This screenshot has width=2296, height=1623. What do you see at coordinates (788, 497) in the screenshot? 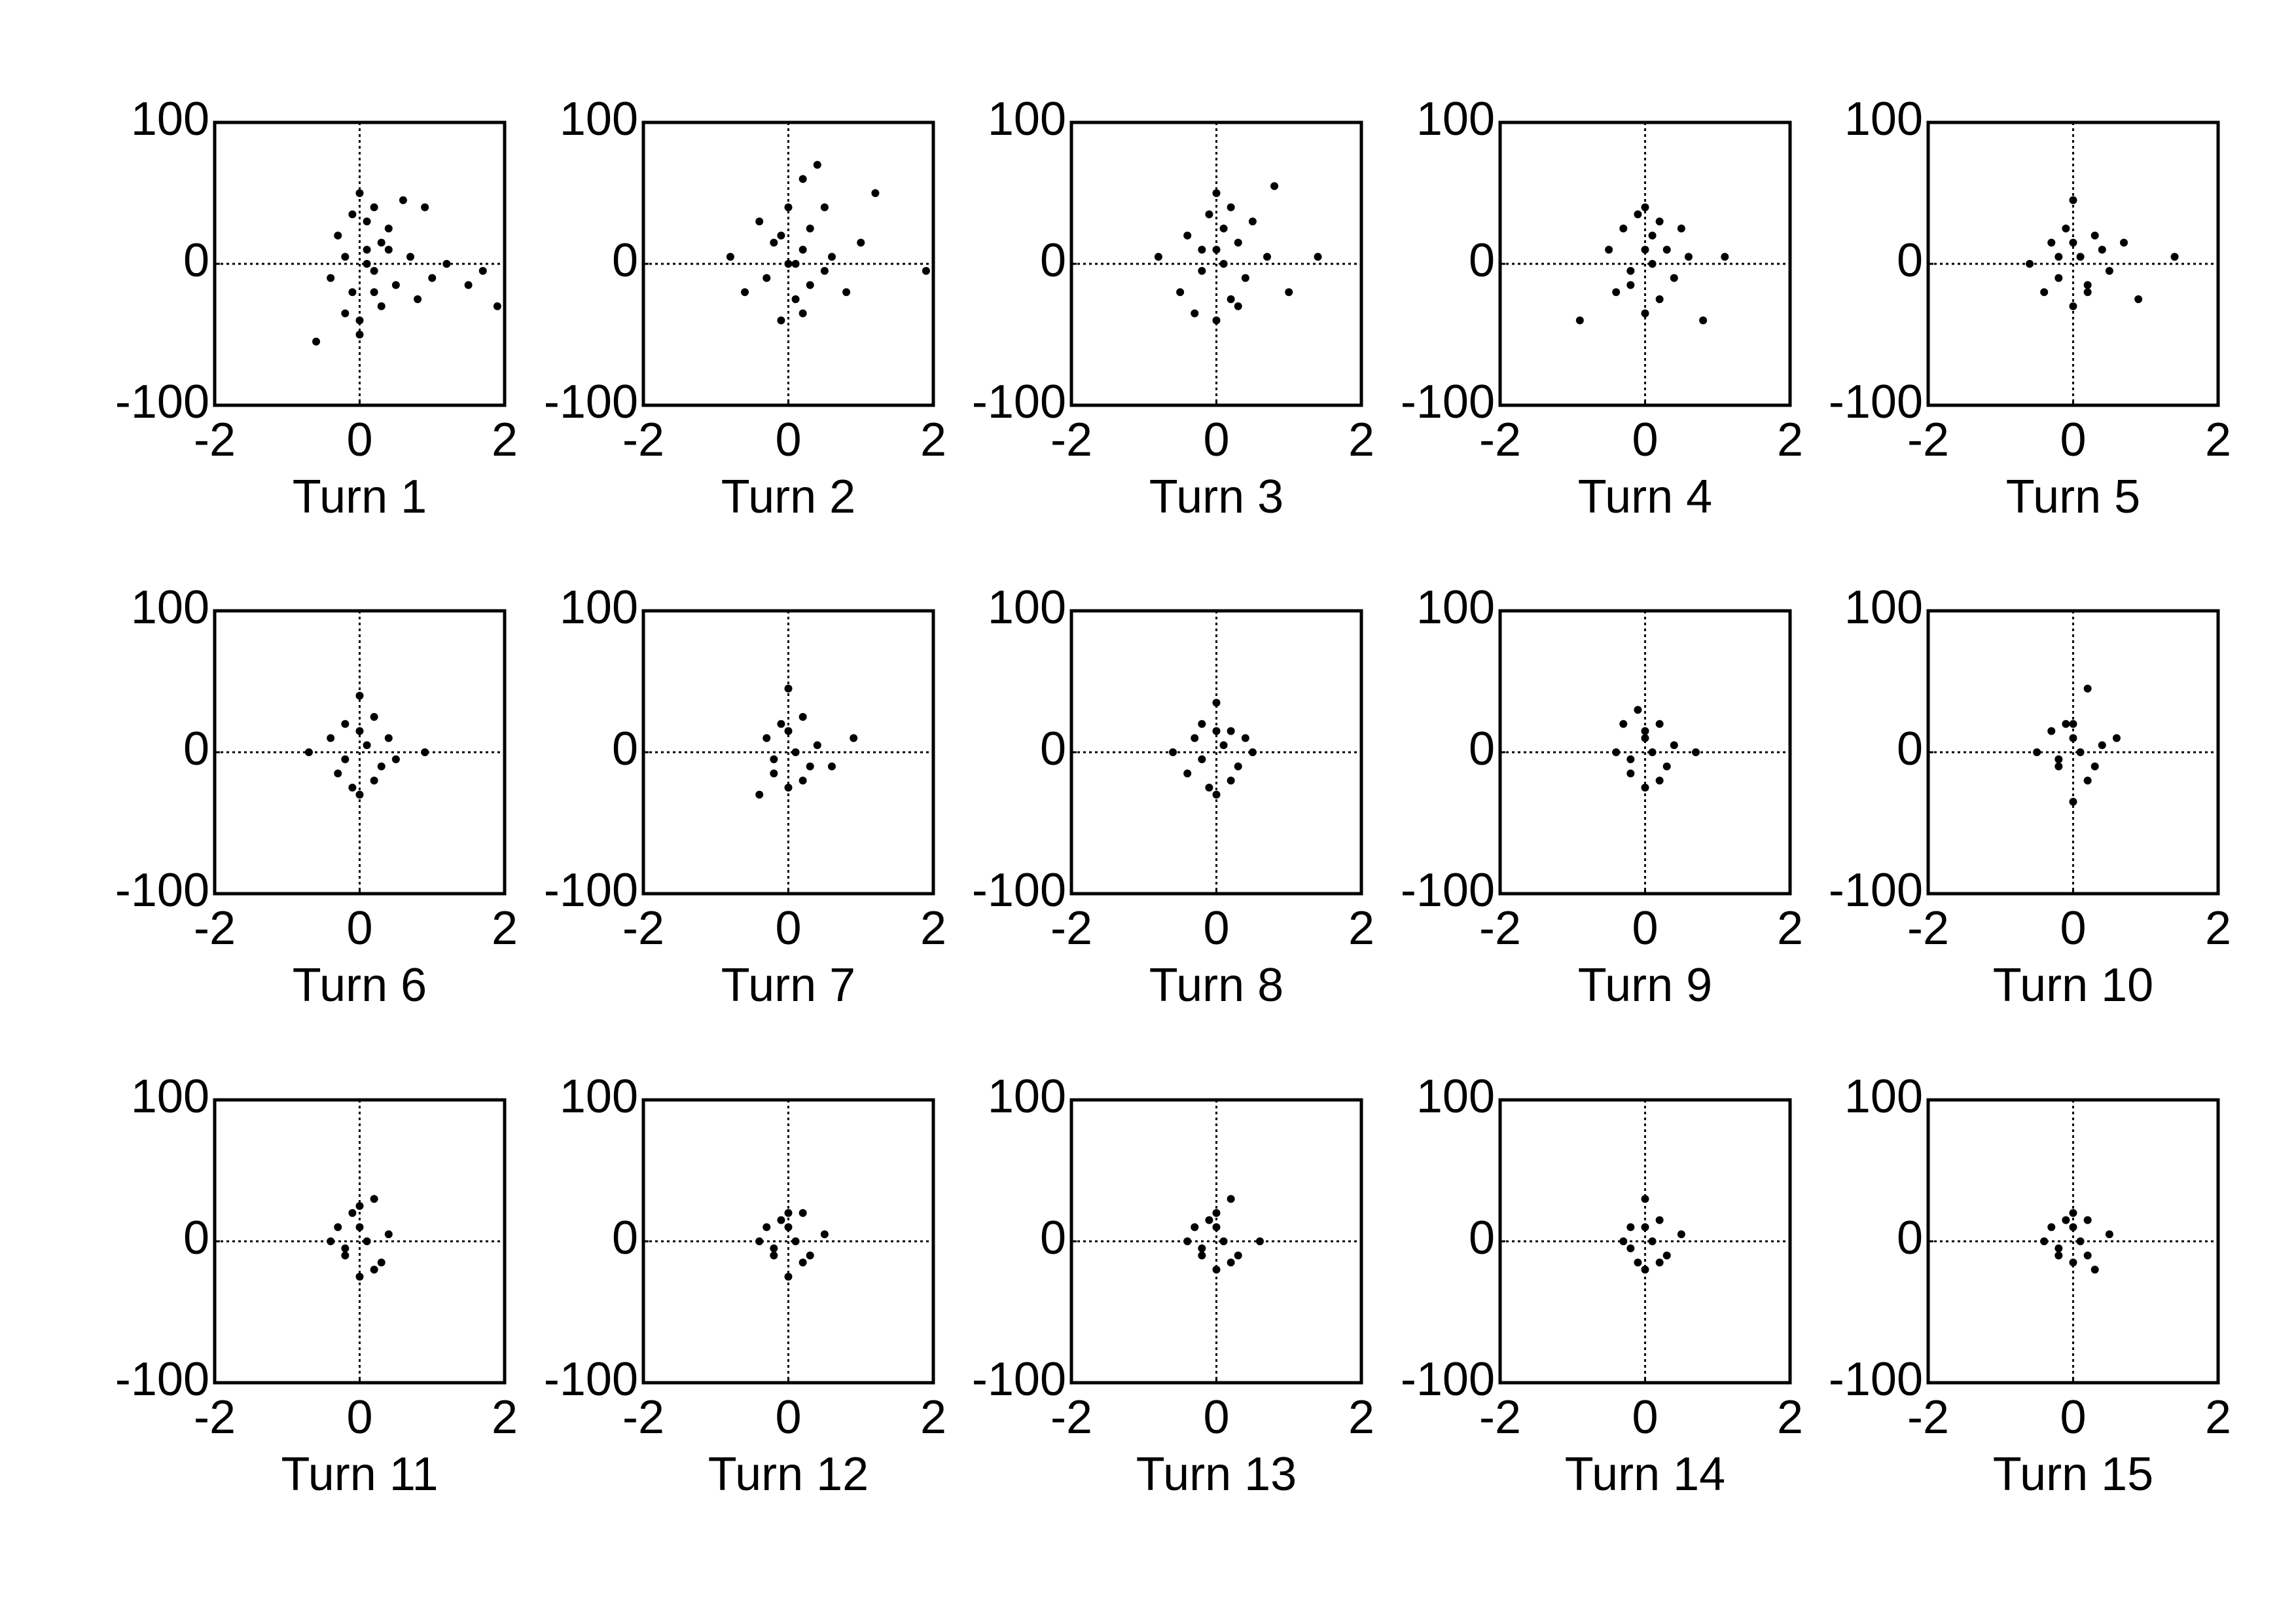
I see `x-axis-label: Turn 2` at bounding box center [788, 497].